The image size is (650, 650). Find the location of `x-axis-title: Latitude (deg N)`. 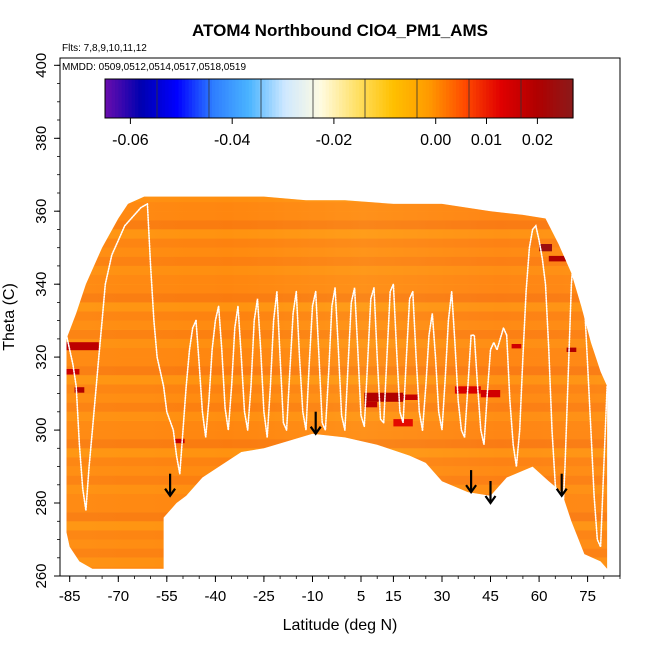

x-axis-title: Latitude (deg N) is located at coordinates (340, 625).